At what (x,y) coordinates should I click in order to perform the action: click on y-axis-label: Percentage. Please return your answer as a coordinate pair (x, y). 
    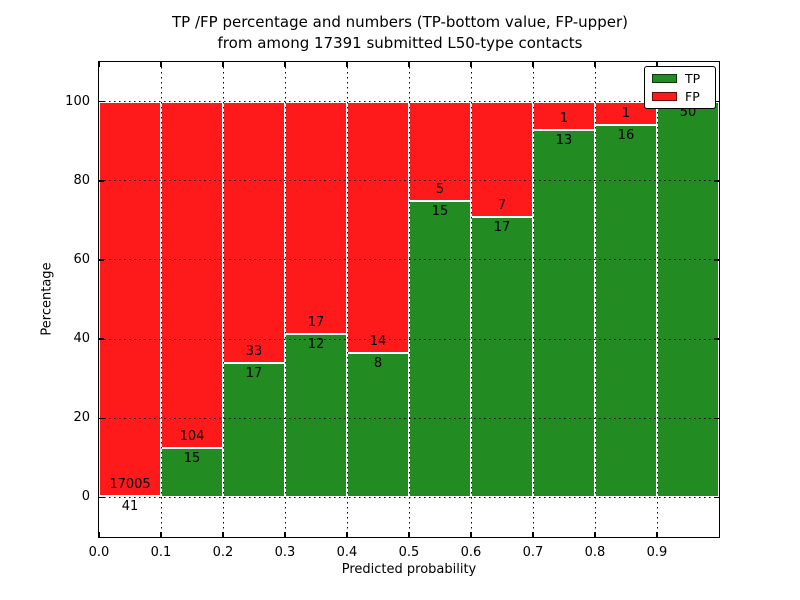
    Looking at the image, I should click on (47, 299).